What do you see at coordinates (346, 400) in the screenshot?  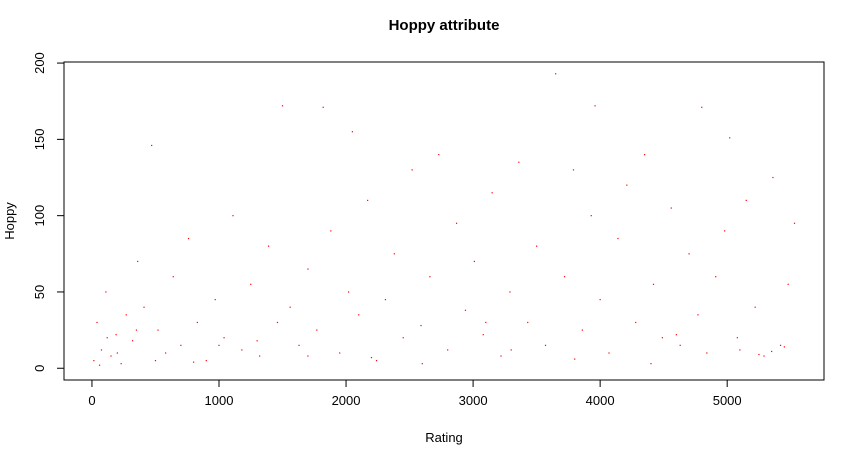 I see `x-tick-label: 2000` at bounding box center [346, 400].